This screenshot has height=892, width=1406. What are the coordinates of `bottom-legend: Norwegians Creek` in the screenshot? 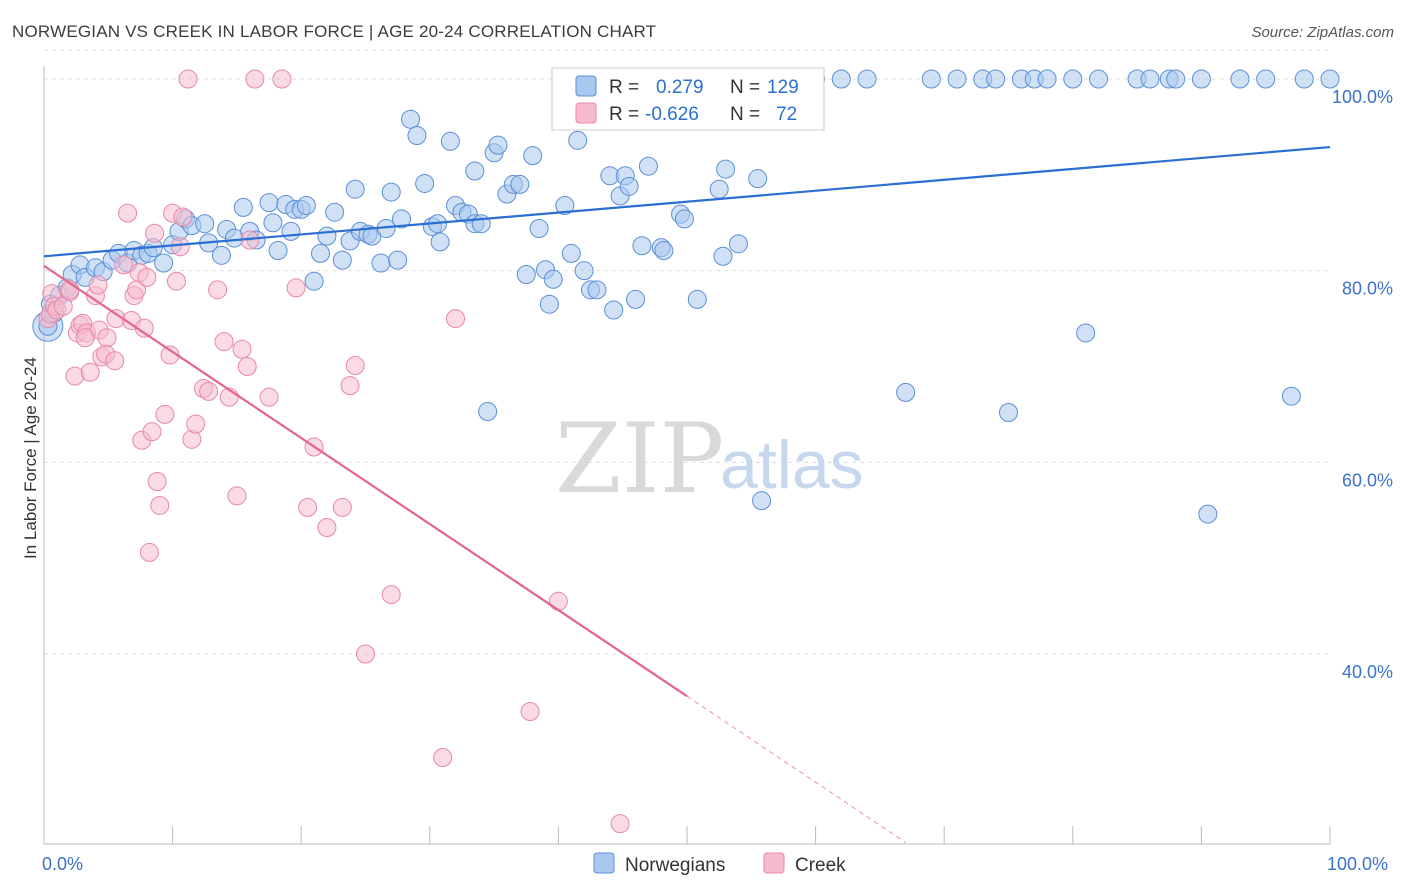 It's located at (719, 864).